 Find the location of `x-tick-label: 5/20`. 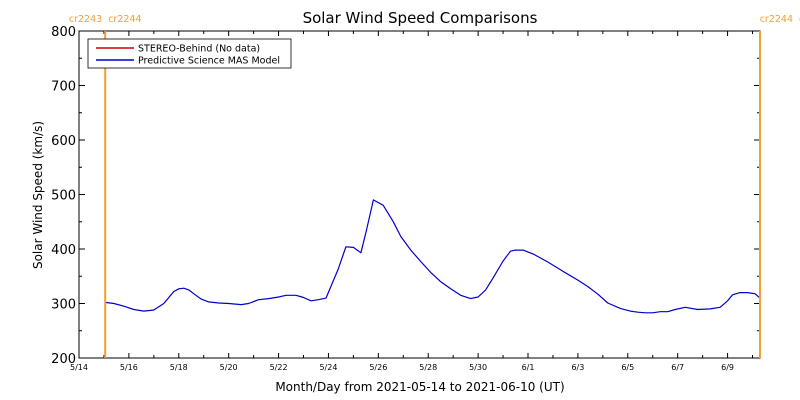

x-tick-label: 5/20 is located at coordinates (229, 367).